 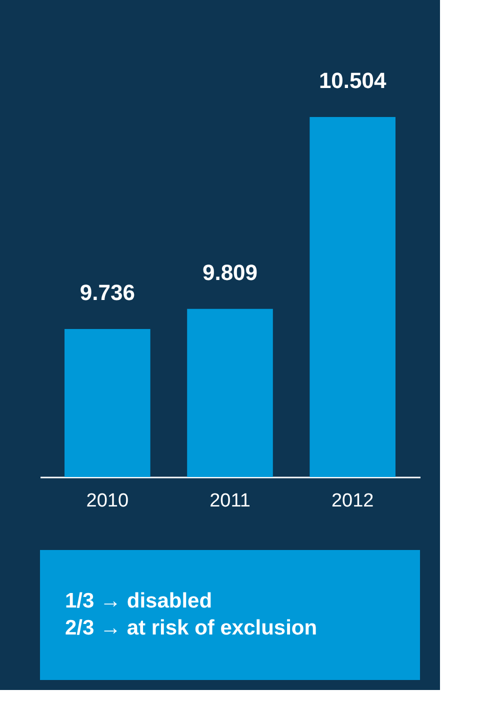 What do you see at coordinates (230, 272) in the screenshot?
I see `data-label: 9.809` at bounding box center [230, 272].